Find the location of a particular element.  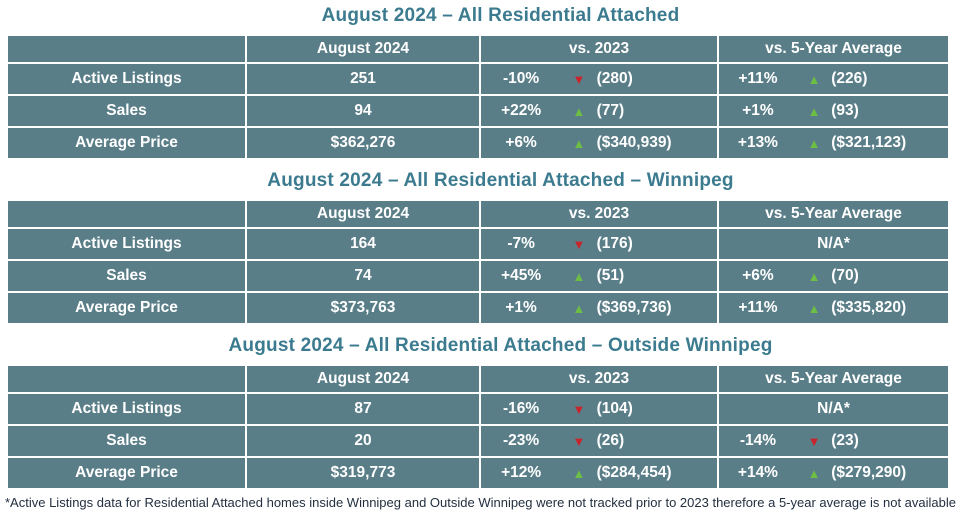

pct-change: -16% is located at coordinates (521, 408).